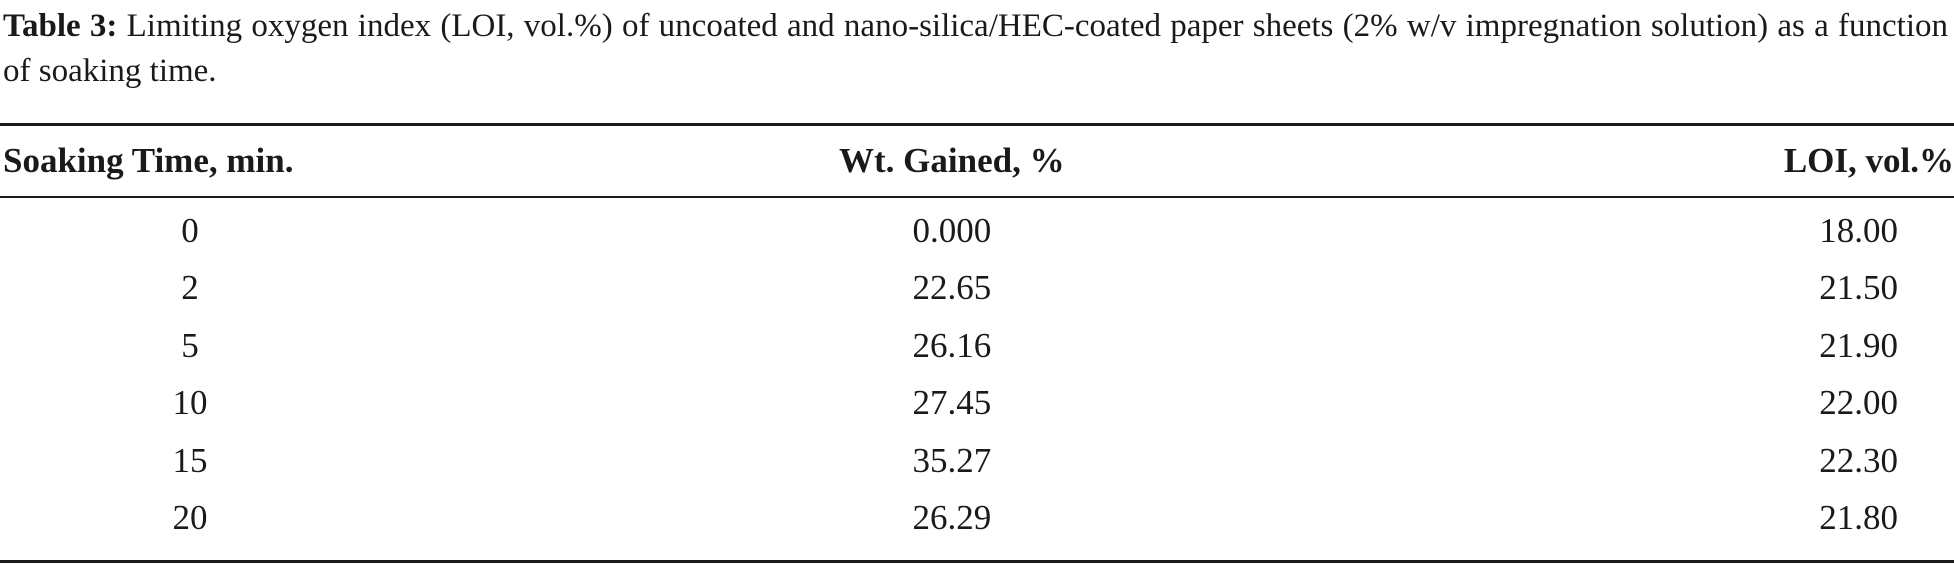 The height and width of the screenshot is (565, 1954). I want to click on cell-wt-gained: 26.29, so click(952, 518).